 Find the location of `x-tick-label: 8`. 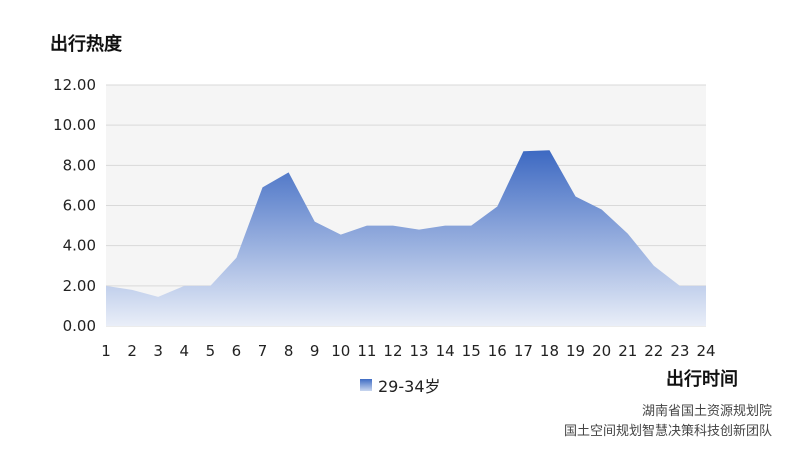

x-tick-label: 8 is located at coordinates (289, 351).